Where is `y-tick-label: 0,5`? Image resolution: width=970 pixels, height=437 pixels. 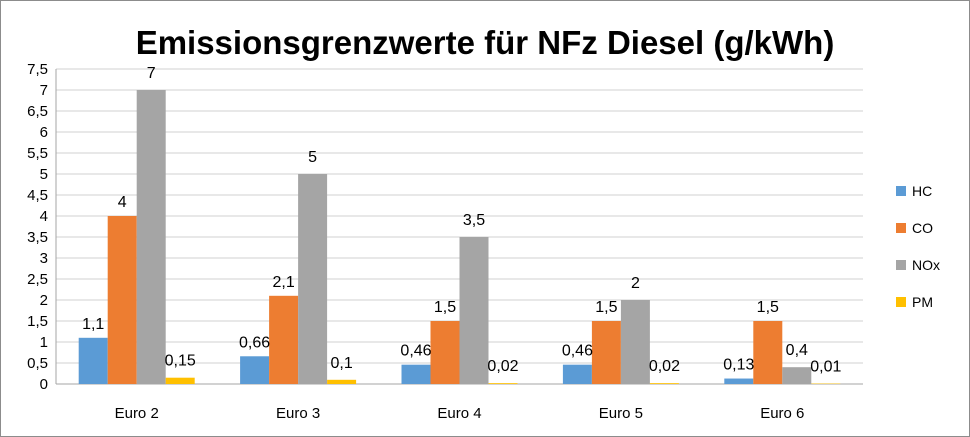 y-tick-label: 0,5 is located at coordinates (37, 363).